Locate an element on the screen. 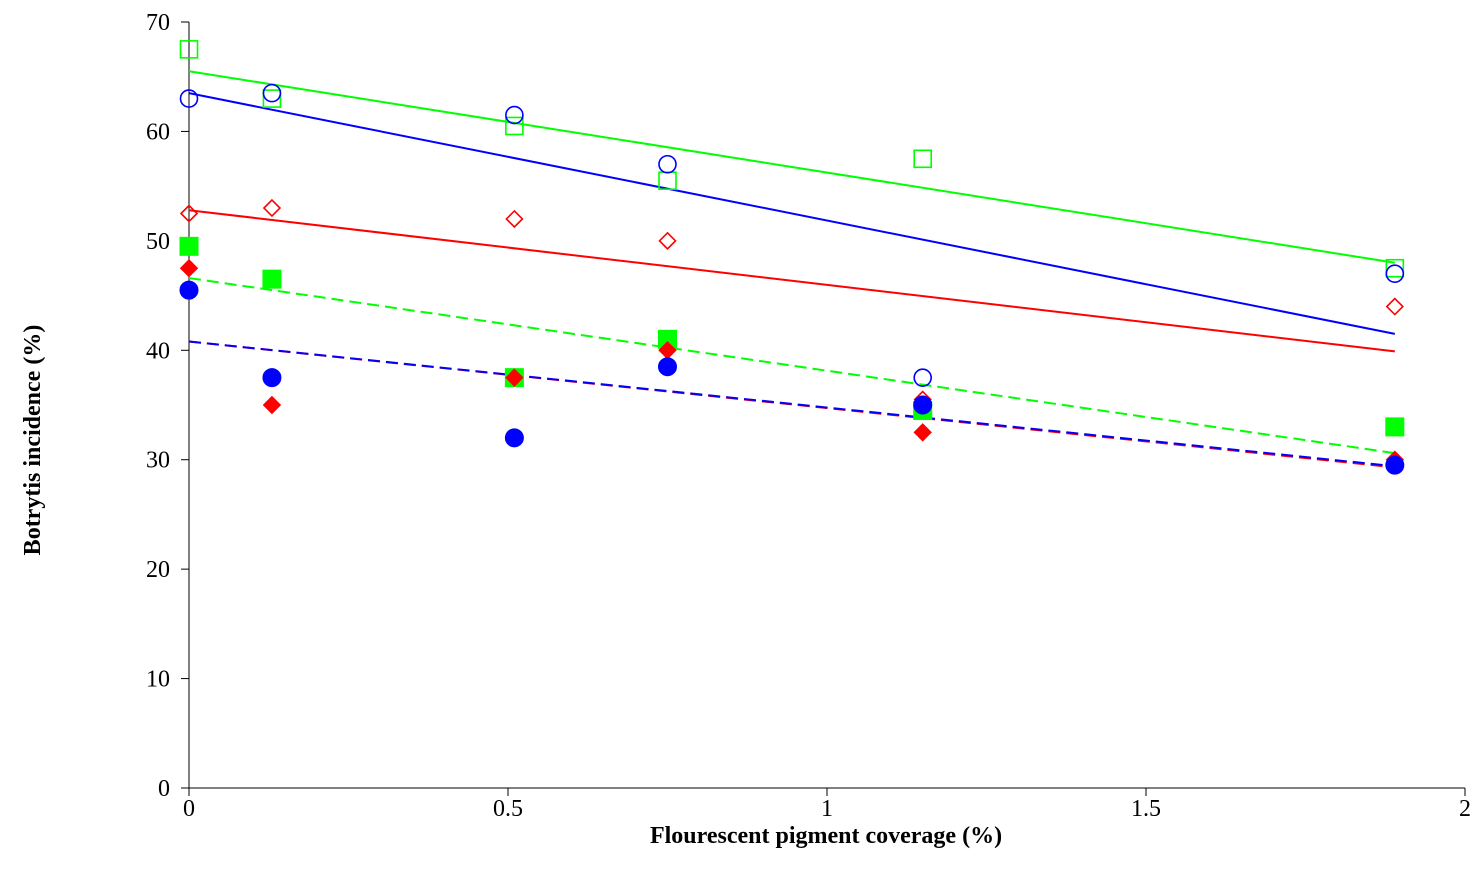  y-tick-label: 70 is located at coordinates (158, 23).